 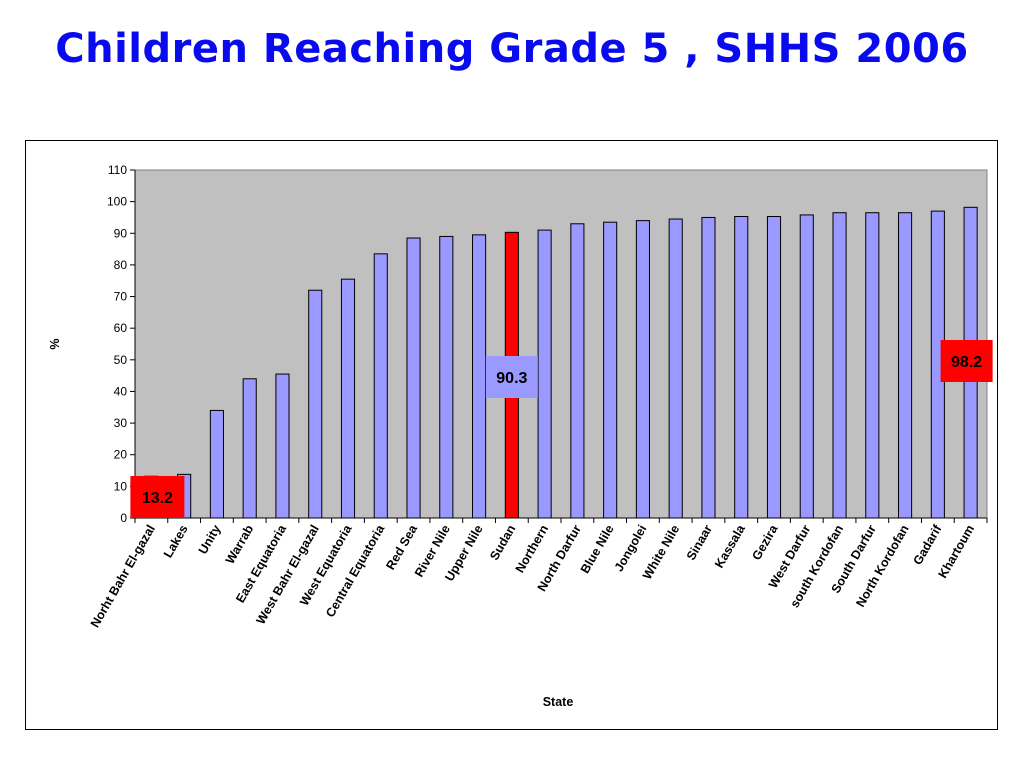 I want to click on bar-unity, so click(x=216, y=464).